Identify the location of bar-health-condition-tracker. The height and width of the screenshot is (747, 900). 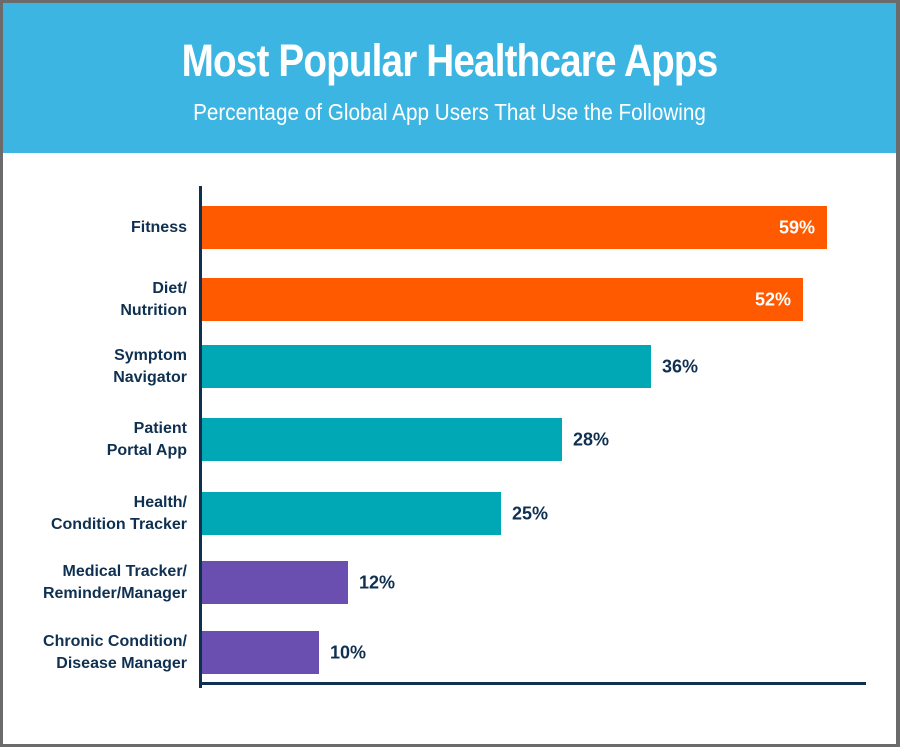
(351, 513).